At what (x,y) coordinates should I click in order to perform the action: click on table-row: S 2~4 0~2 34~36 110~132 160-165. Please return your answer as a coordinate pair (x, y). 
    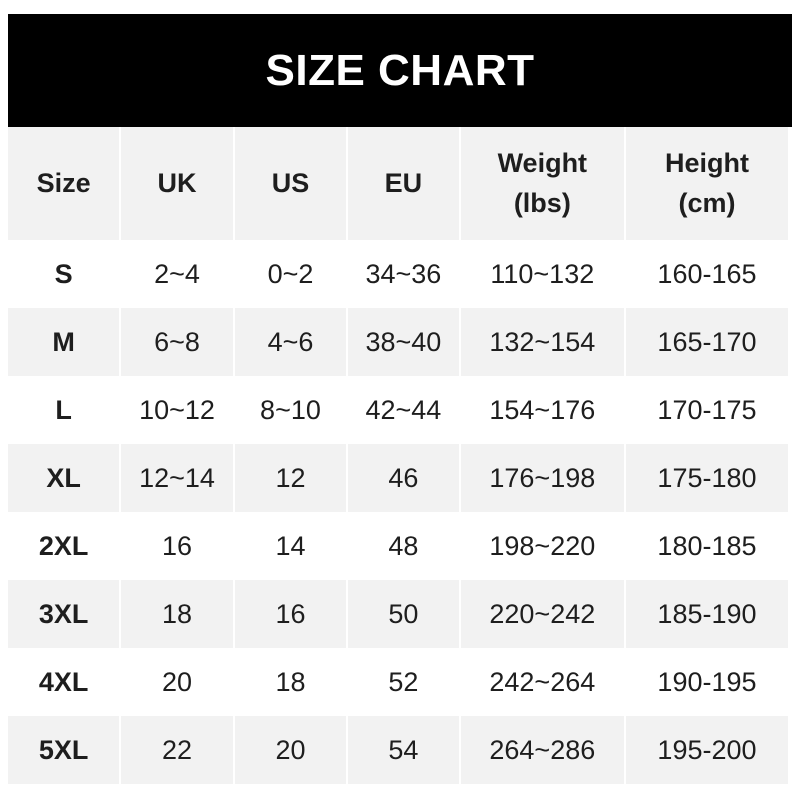
    Looking at the image, I should click on (398, 274).